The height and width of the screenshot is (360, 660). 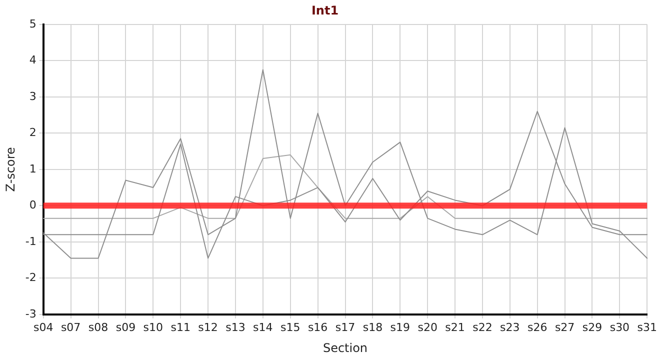 I want to click on y-tick-label: 2, so click(x=32, y=133).